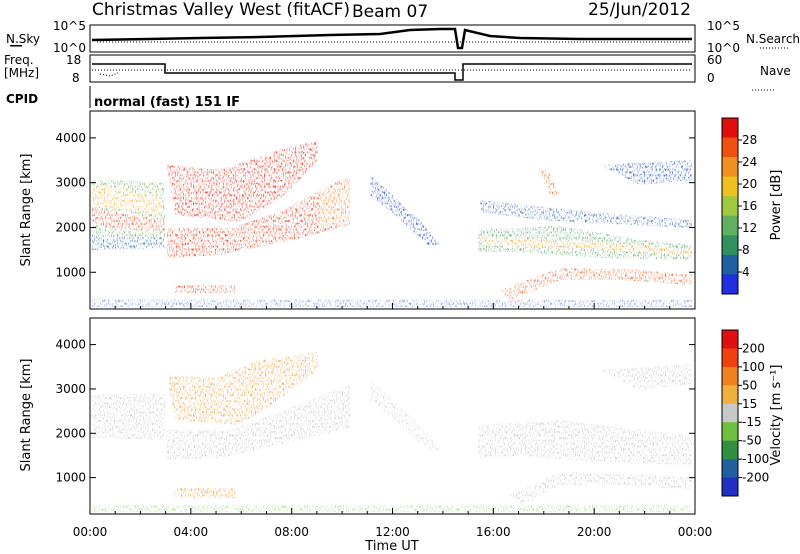 The height and width of the screenshot is (554, 800). I want to click on noise-right-label: N.Search, so click(773, 39).